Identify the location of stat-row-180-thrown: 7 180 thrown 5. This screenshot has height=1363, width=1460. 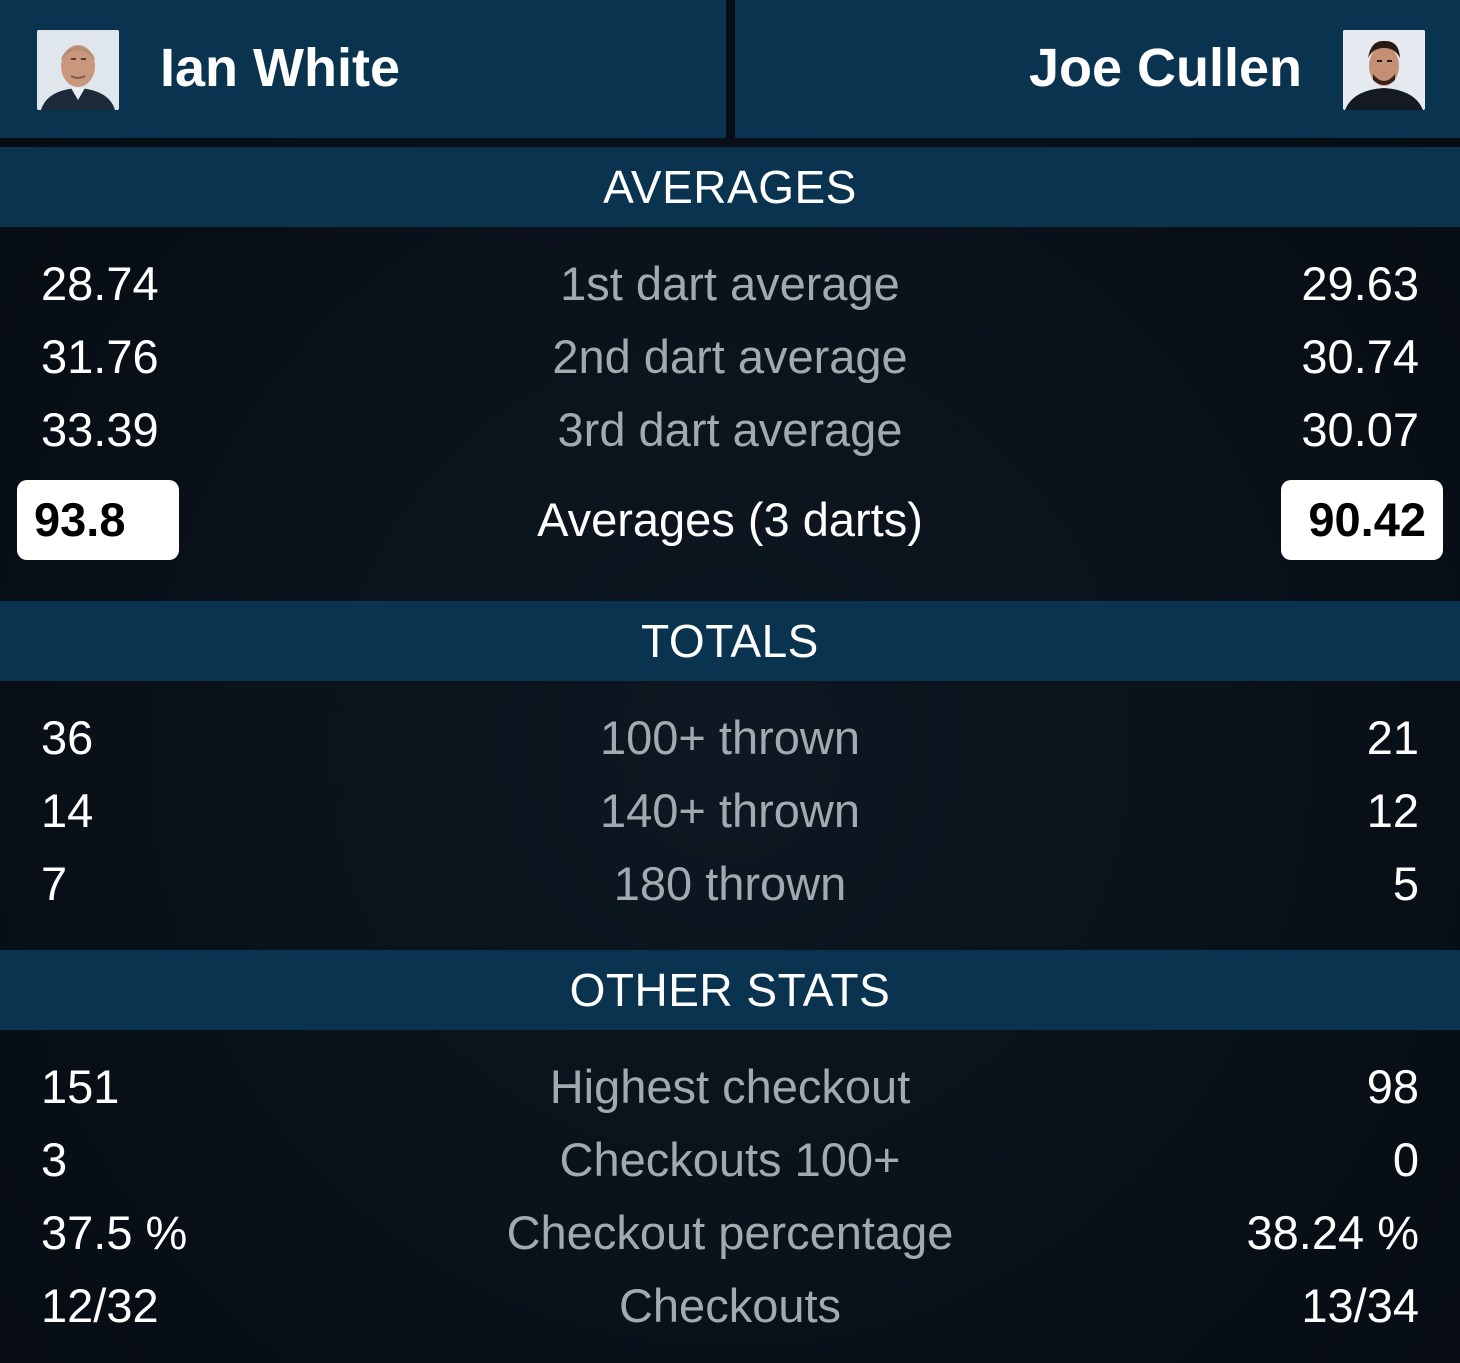
(730, 883).